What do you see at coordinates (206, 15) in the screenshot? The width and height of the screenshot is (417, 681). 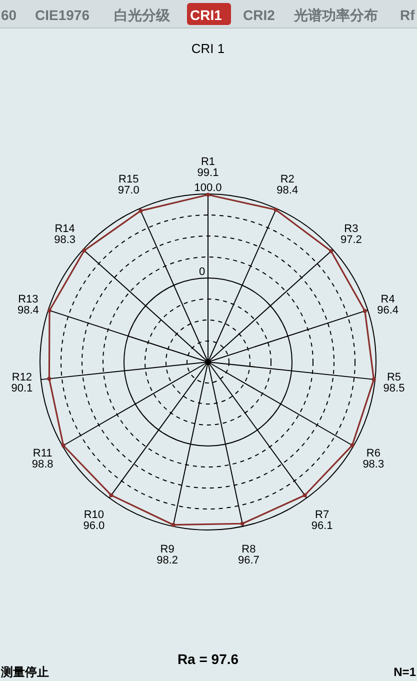 I see `text: CRI1` at bounding box center [206, 15].